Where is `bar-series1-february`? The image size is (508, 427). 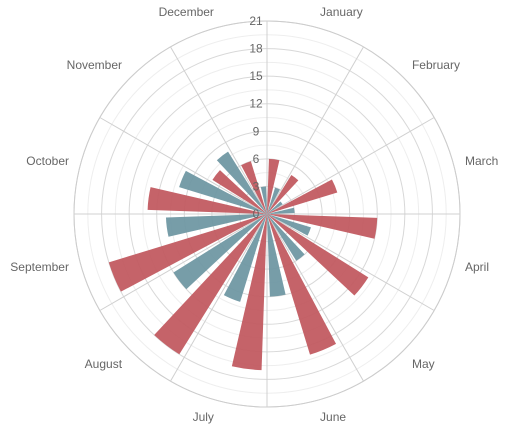 bar-series1-february is located at coordinates (283, 194).